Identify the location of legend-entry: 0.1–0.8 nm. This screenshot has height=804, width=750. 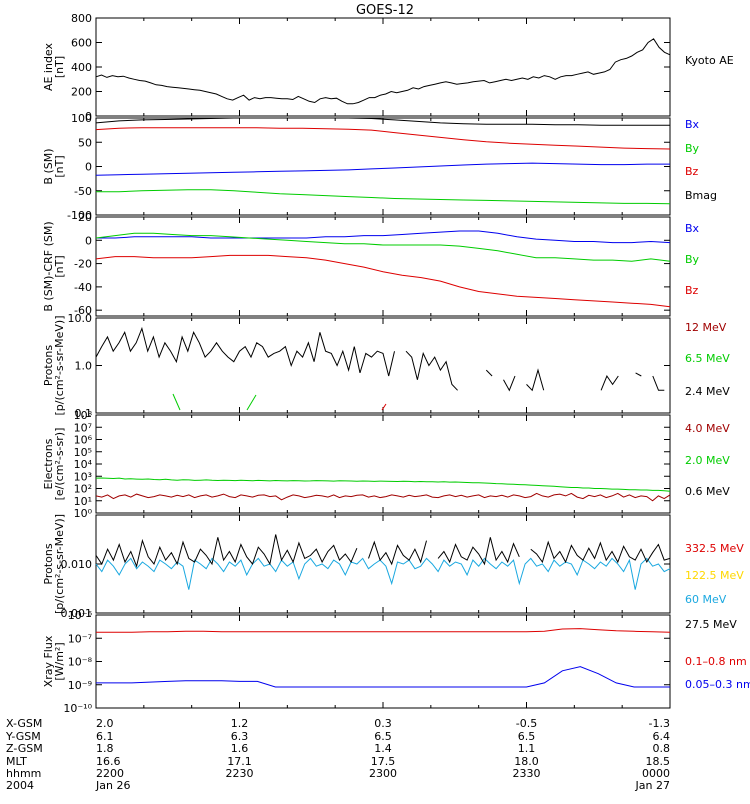
(716, 661).